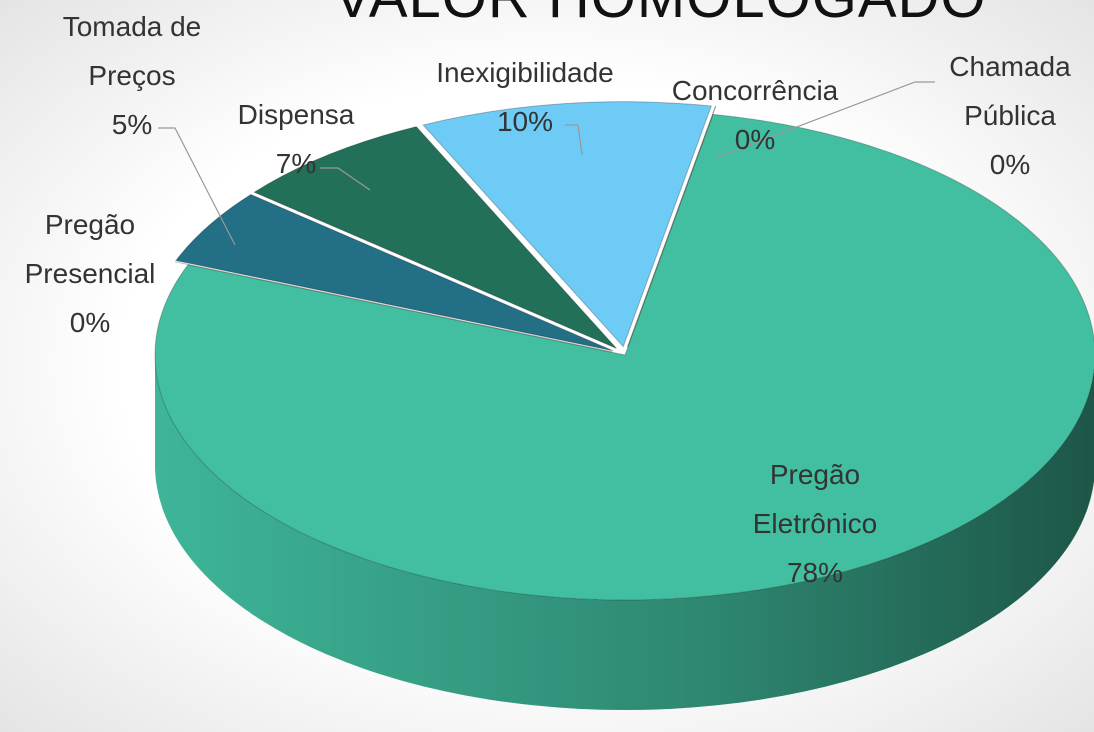  Describe the element at coordinates (296, 163) in the screenshot. I see `label-value: 7%` at that location.